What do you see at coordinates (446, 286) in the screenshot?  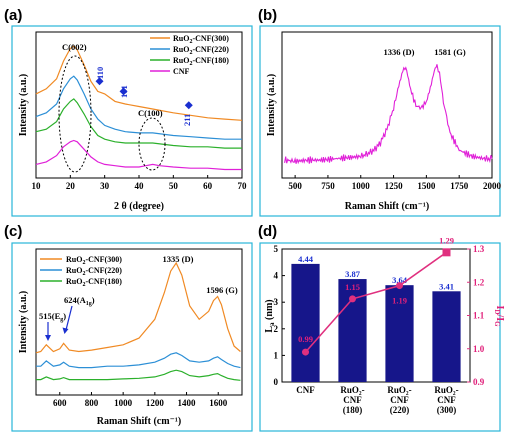 I see `la-bar-value-label: 3.41` at bounding box center [446, 286].